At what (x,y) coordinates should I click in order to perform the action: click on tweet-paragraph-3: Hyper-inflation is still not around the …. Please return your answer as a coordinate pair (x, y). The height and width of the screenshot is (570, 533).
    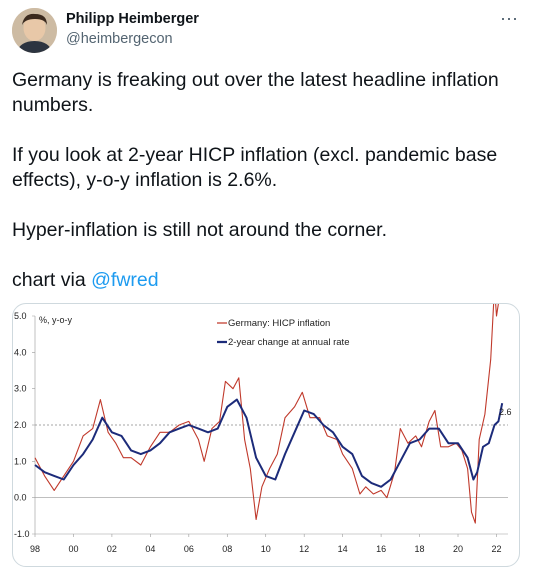
    Looking at the image, I should click on (200, 230).